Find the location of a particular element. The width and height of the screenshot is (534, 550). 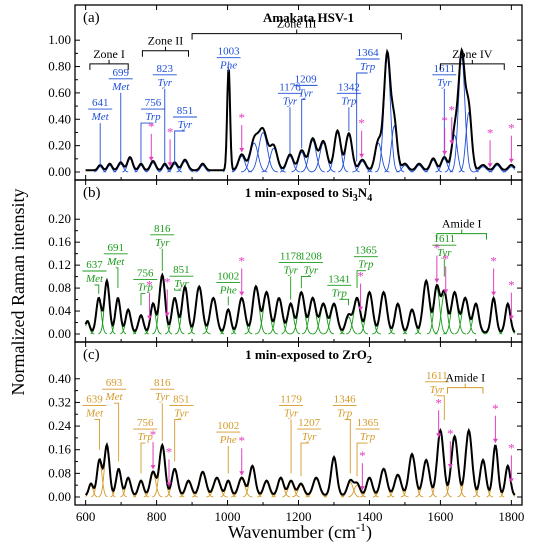

panel-title: 1 min-exposed to ZrO2 is located at coordinates (308, 356).